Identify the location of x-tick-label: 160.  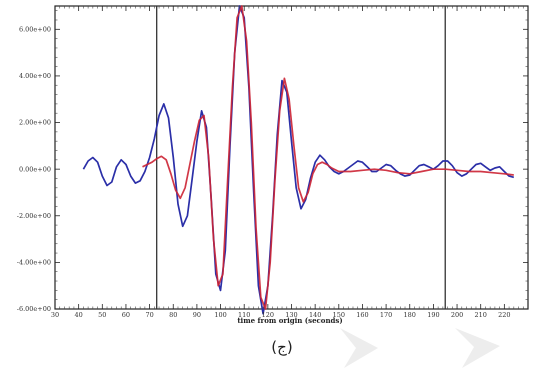
(362, 315).